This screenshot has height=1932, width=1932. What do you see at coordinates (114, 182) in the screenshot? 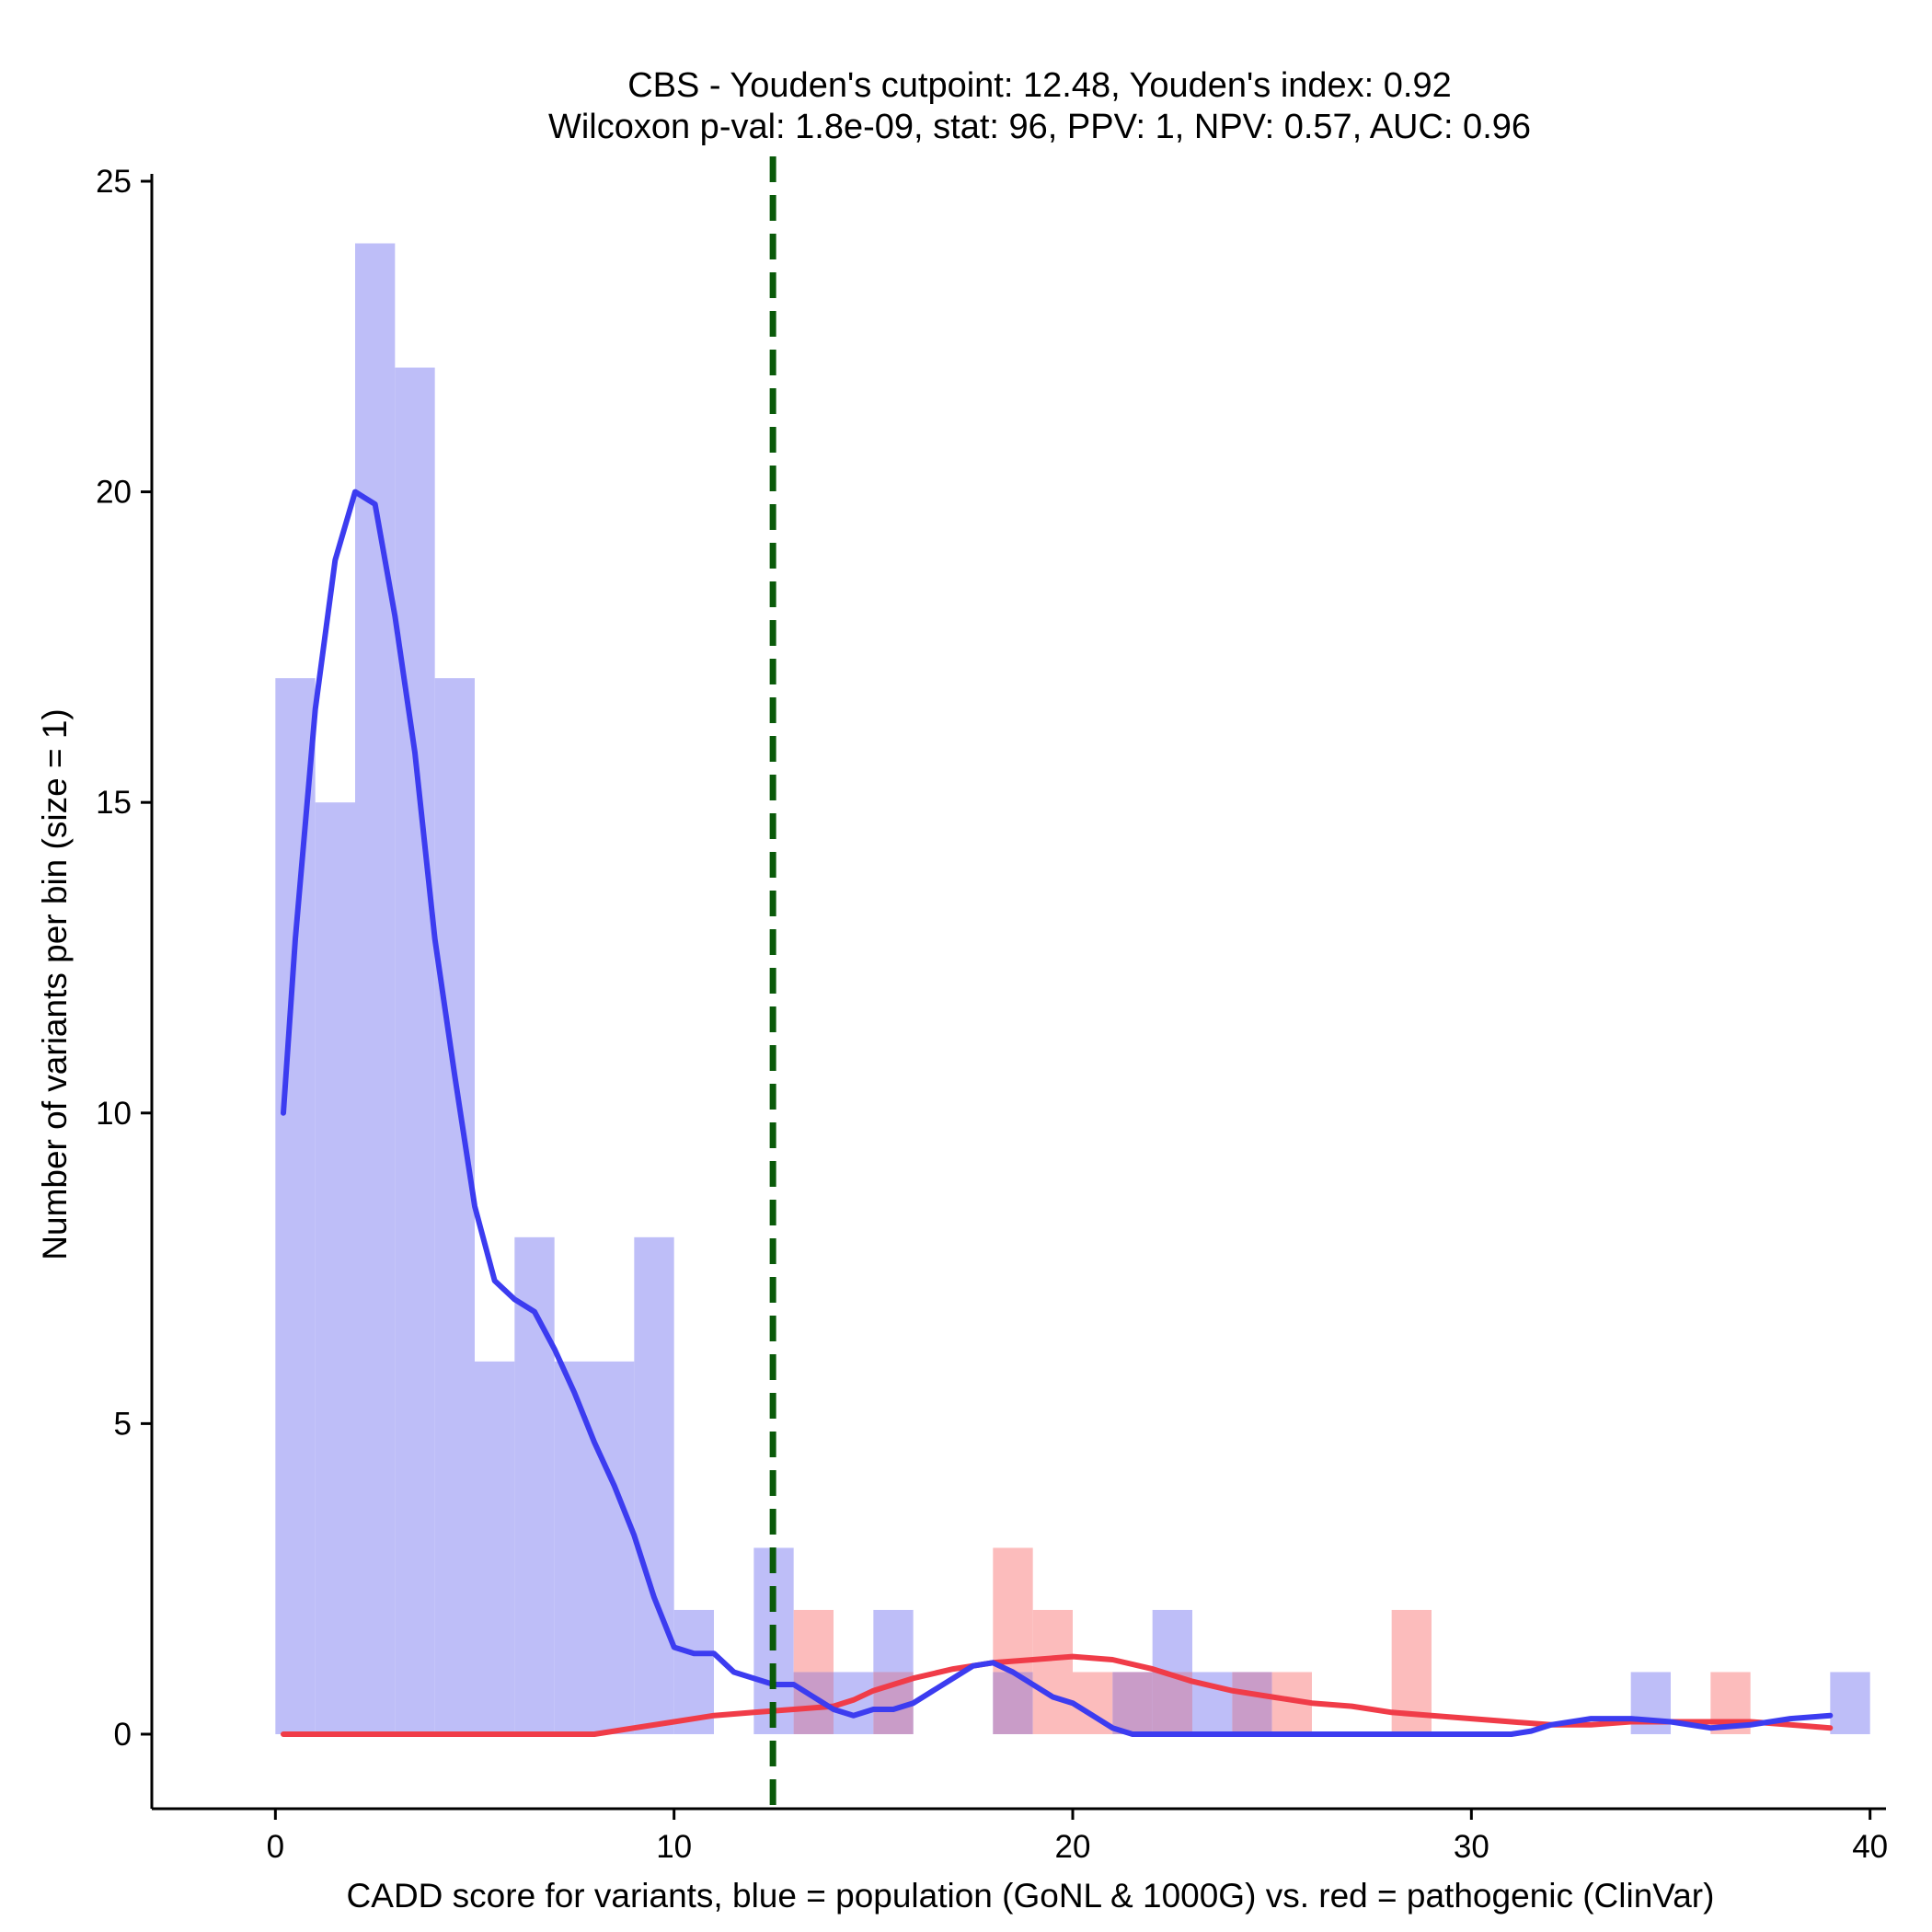
I see `y-tick-label: 25` at bounding box center [114, 182].